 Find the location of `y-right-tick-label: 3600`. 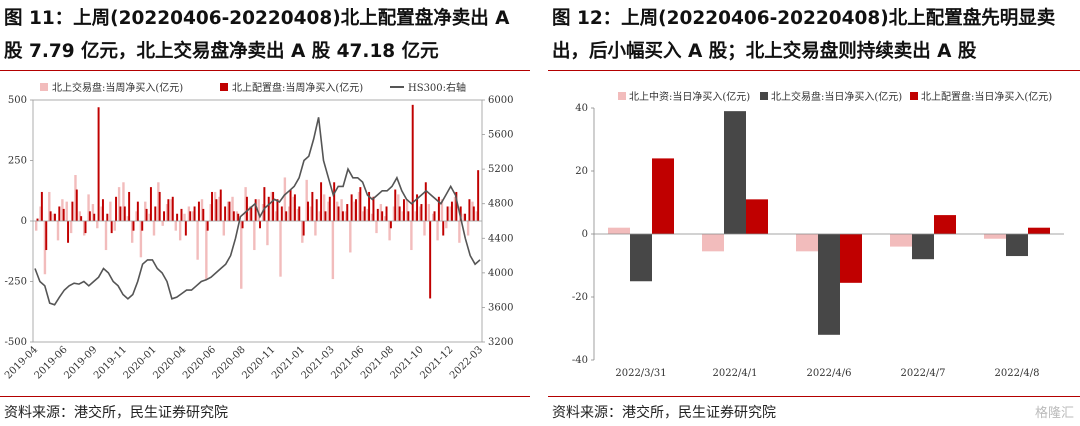

y-right-tick-label: 3600 is located at coordinates (500, 307).